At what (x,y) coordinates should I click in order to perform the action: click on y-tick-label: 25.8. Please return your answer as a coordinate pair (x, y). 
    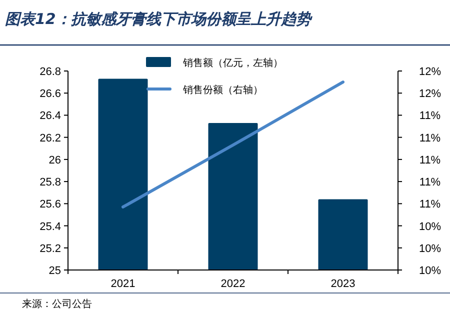
    Looking at the image, I should click on (50, 182).